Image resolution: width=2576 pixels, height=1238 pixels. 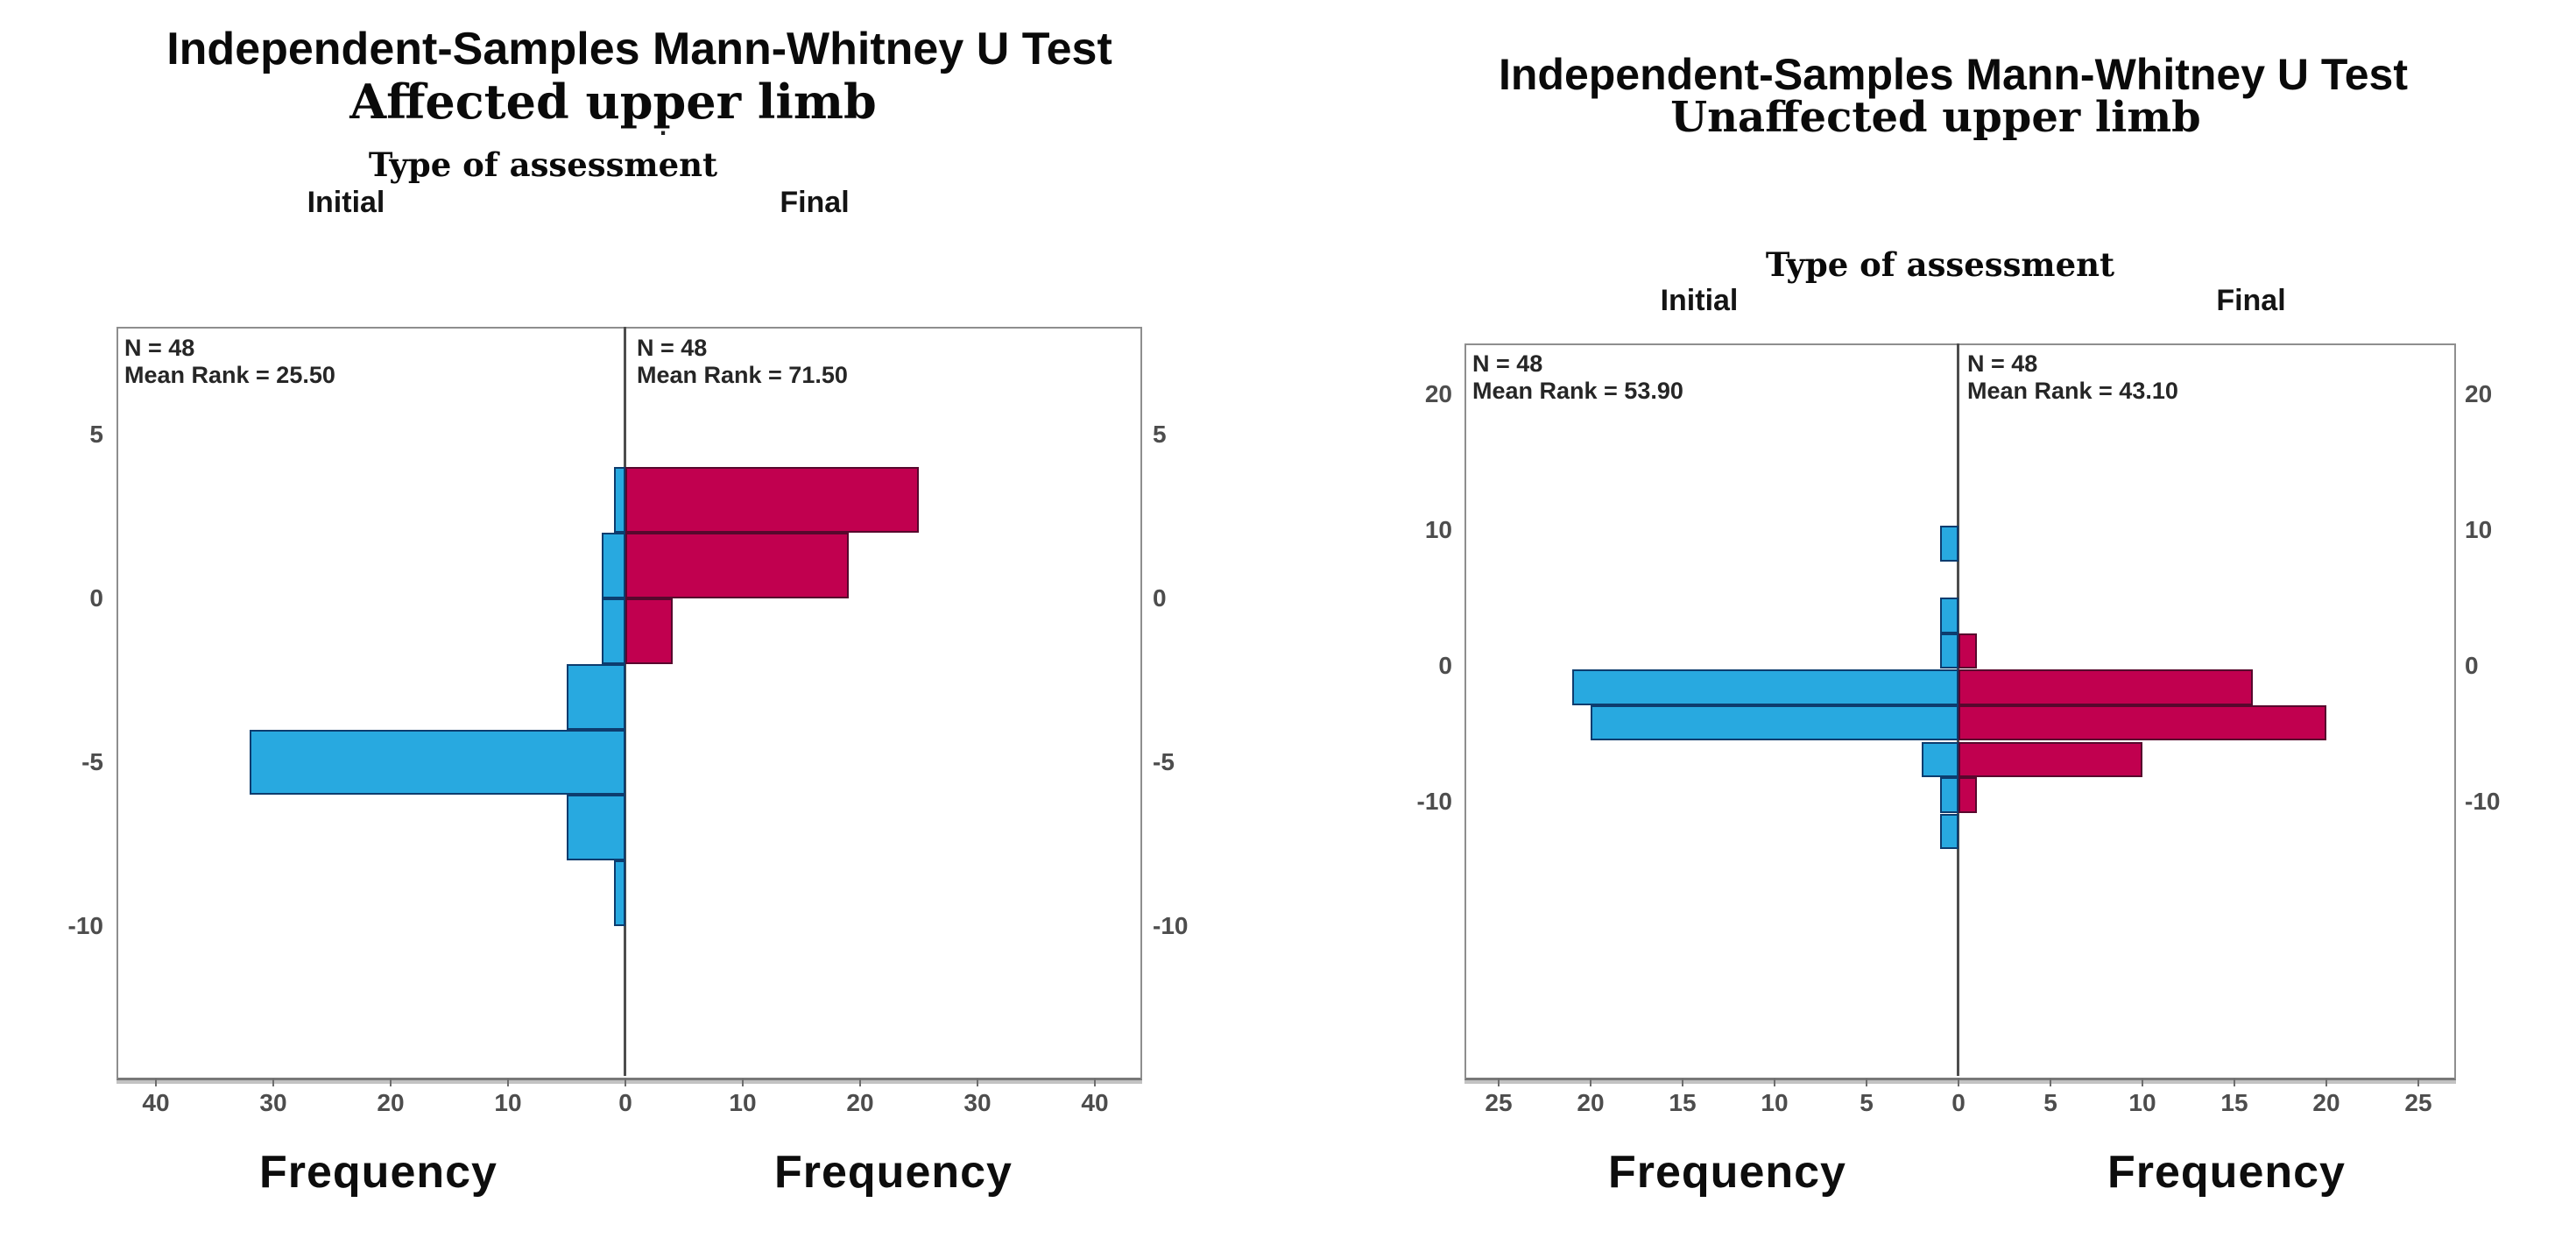 What do you see at coordinates (2072, 391) in the screenshot?
I see `stats-final-mean-rank: Mean Rank = 43.10` at bounding box center [2072, 391].